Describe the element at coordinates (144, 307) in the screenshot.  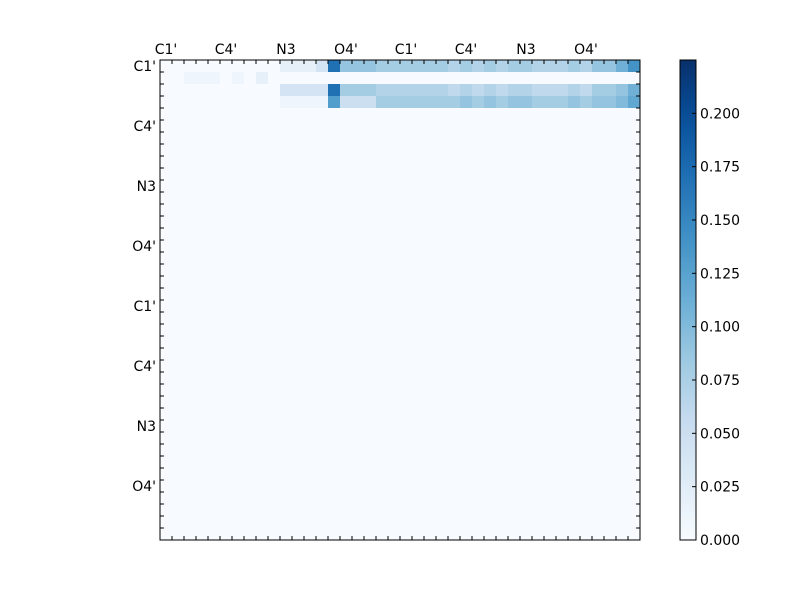
I see `y-tick-label: C1'` at that location.